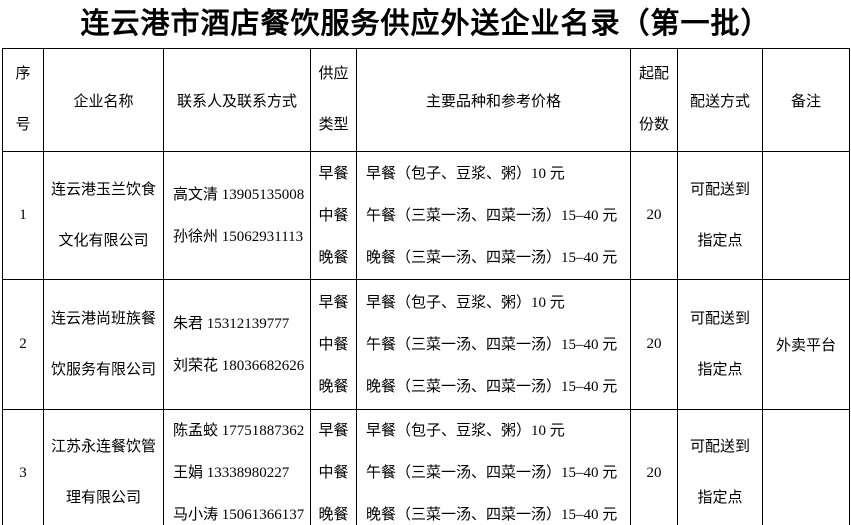 The height and width of the screenshot is (525, 851). Describe the element at coordinates (237, 100) in the screenshot. I see `header-cell-contacts: 联系人及联系方式` at that location.